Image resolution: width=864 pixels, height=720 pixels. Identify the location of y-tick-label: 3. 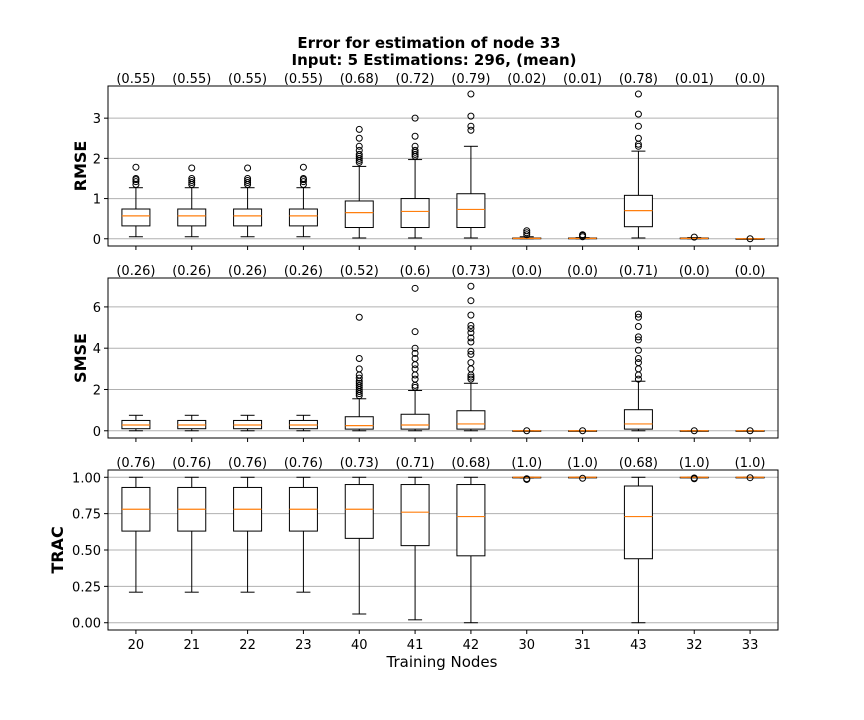
(97, 119).